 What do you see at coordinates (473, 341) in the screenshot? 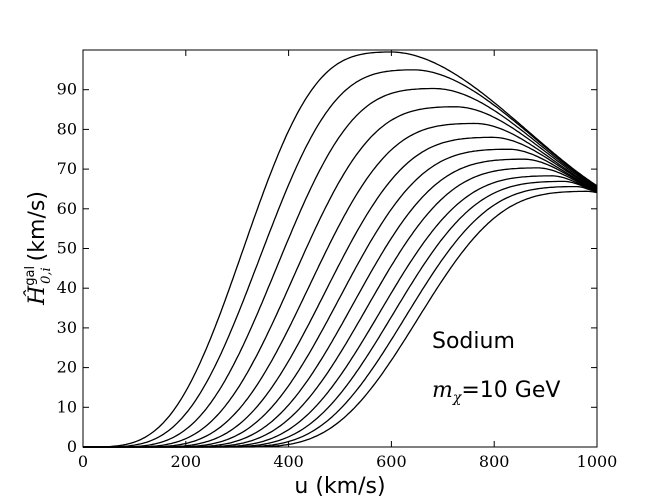
I see `annotation-material: Sodium` at bounding box center [473, 341].